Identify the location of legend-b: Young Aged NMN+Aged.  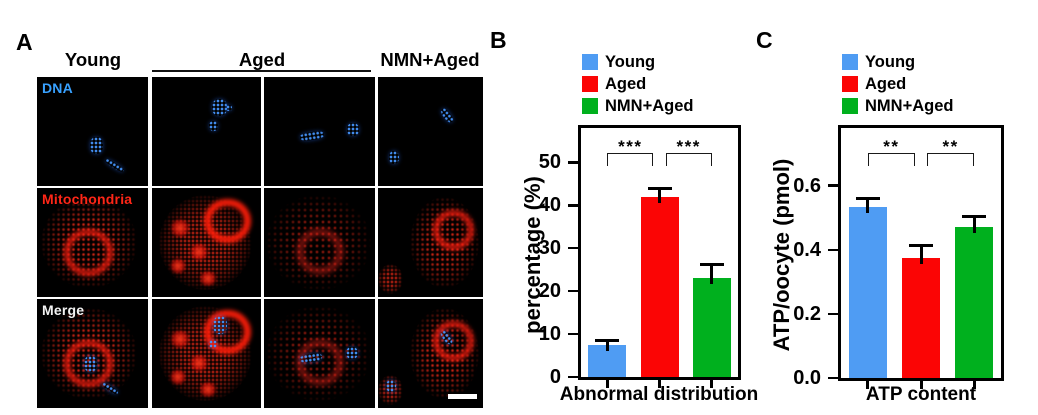
(637, 87).